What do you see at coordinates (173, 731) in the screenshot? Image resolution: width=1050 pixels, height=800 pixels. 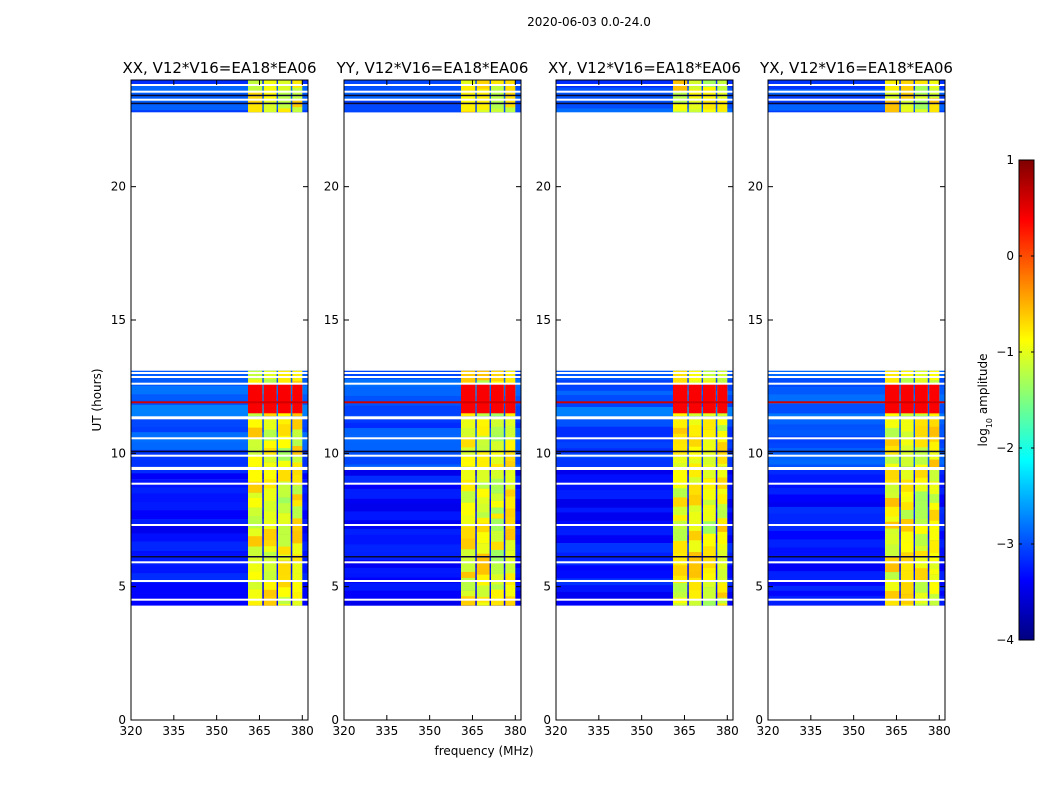 I see `x-tick-label: 335` at bounding box center [173, 731].